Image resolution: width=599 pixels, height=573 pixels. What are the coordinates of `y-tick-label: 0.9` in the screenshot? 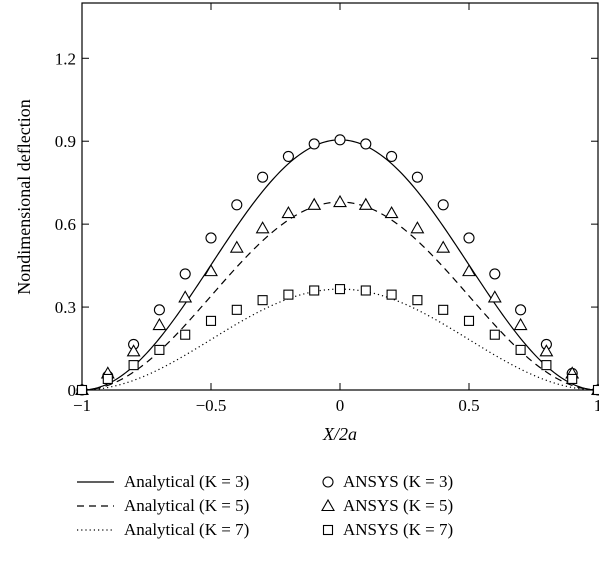 It's located at (65, 141).